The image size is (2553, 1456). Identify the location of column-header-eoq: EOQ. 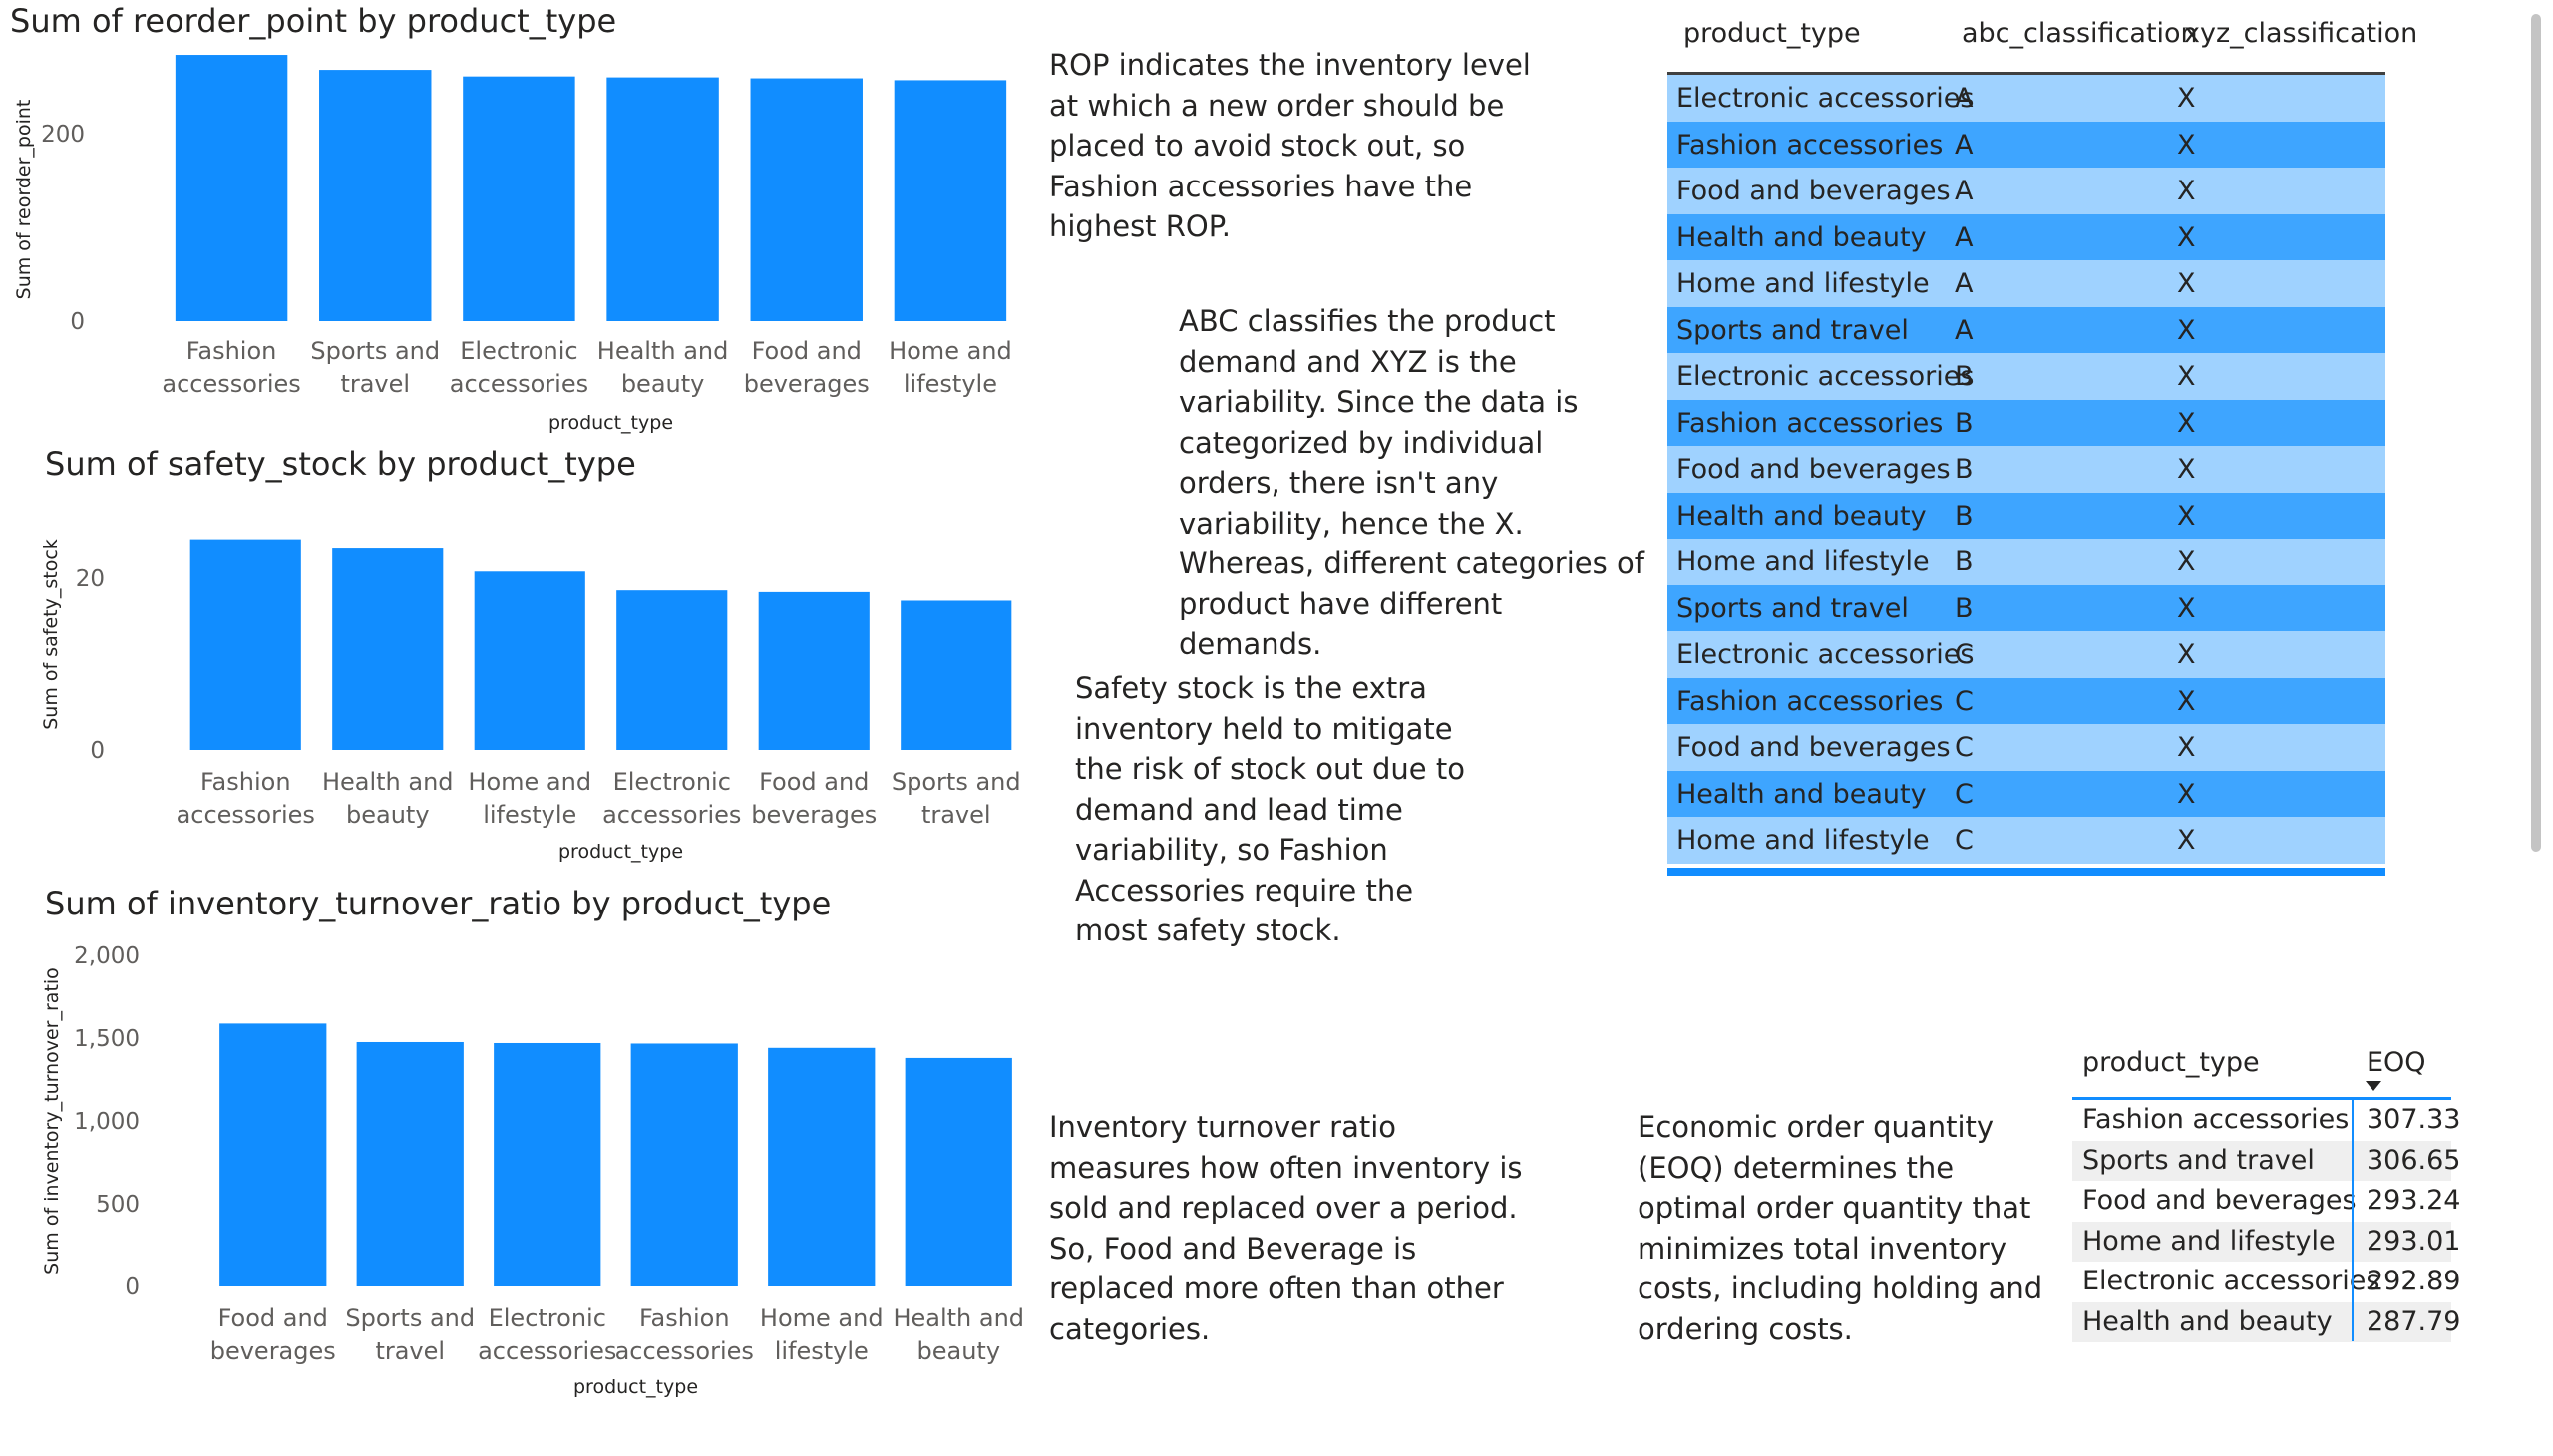
(2397, 1062).